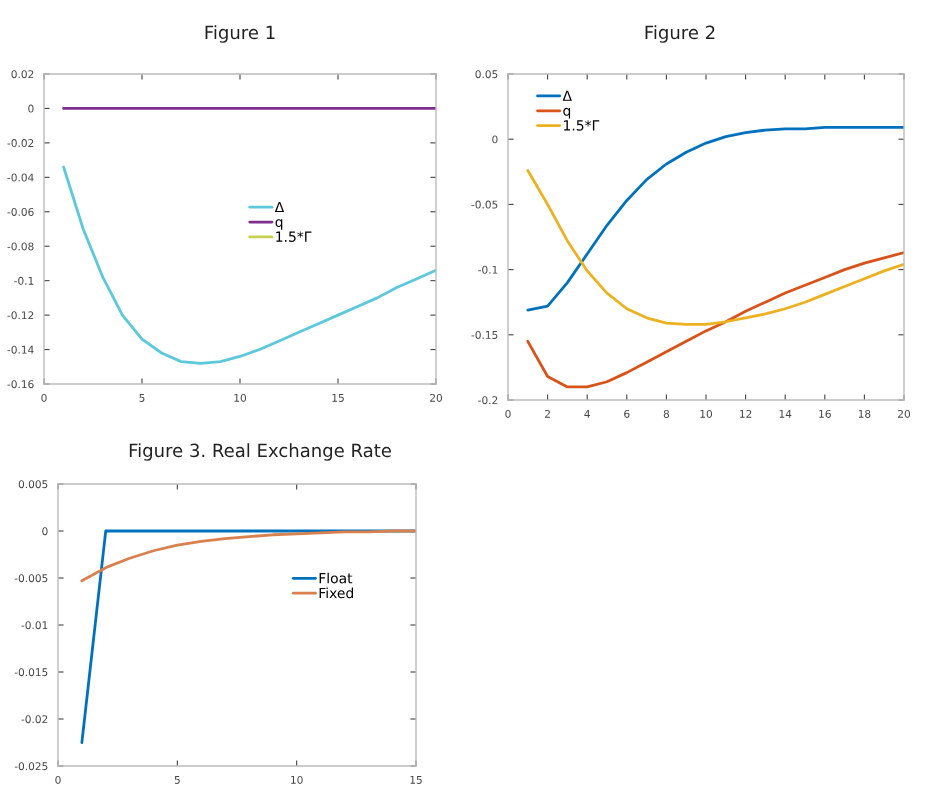  Describe the element at coordinates (680, 34) in the screenshot. I see `chart-title: Figure 2` at that location.